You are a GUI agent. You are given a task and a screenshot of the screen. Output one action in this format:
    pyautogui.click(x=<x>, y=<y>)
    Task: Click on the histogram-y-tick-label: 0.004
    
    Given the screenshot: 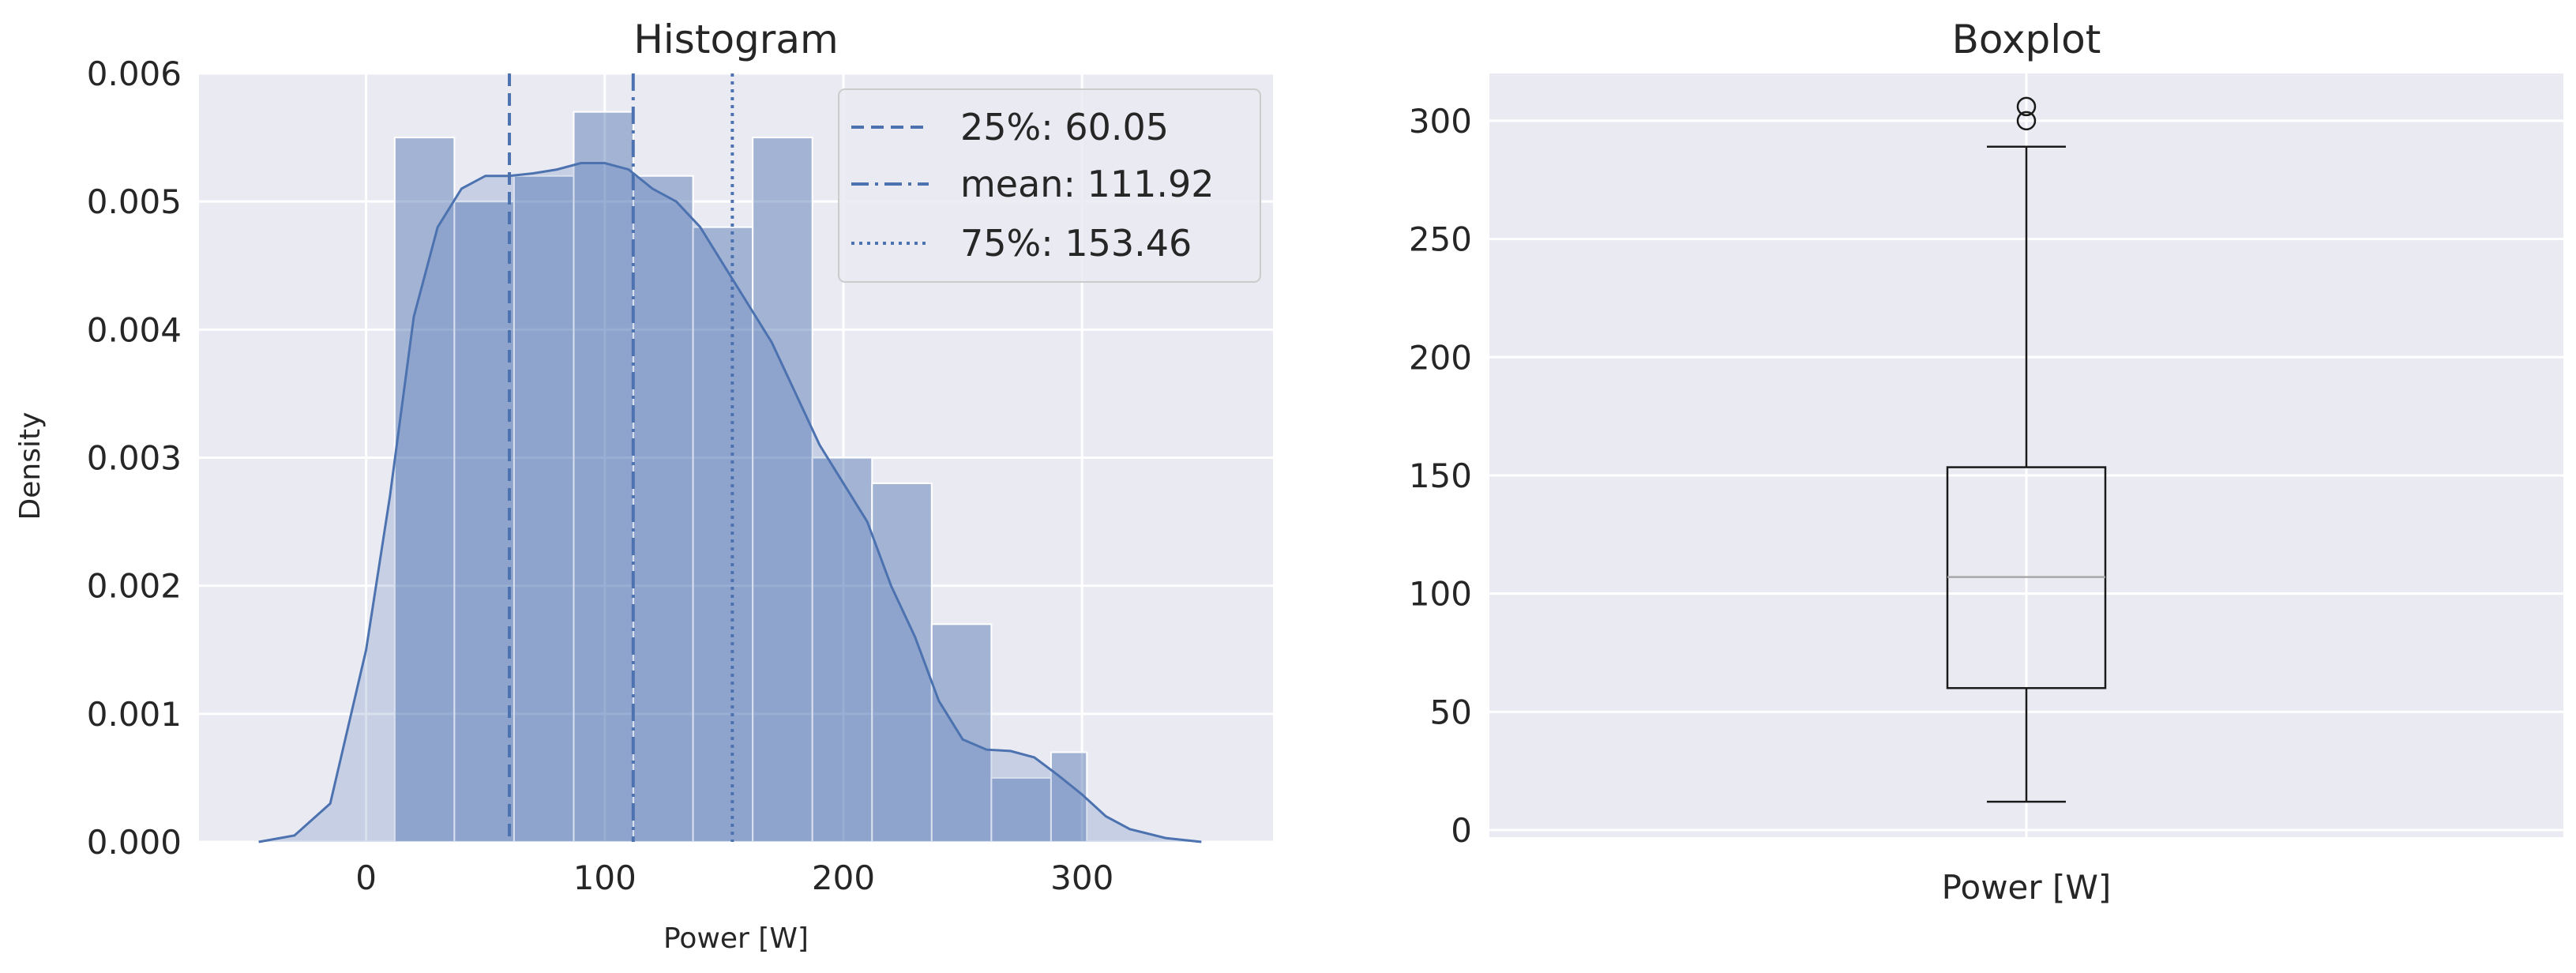 What is the action you would take?
    pyautogui.click(x=134, y=329)
    